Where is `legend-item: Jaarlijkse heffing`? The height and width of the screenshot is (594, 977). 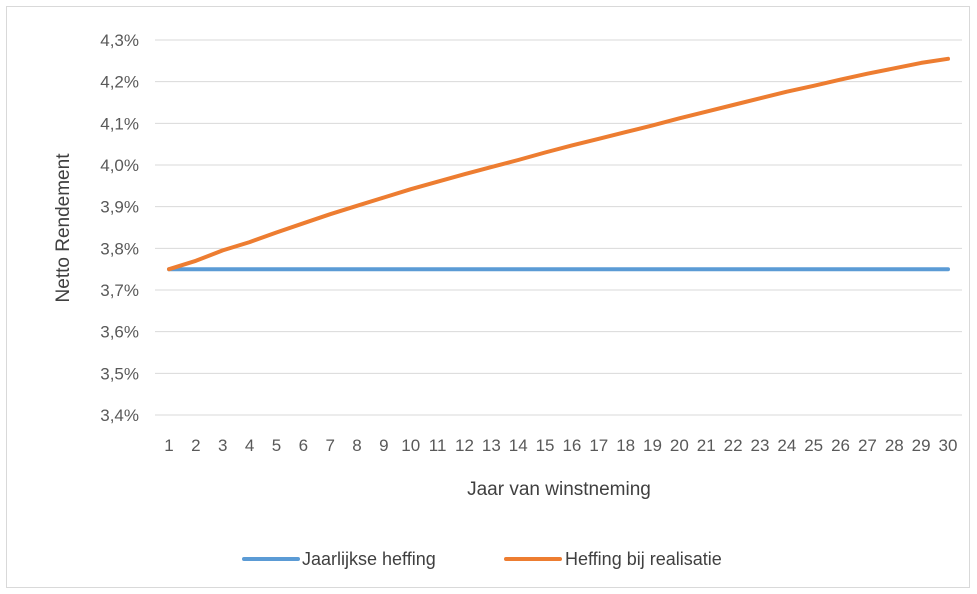
legend-item: Jaarlijkse heffing is located at coordinates (339, 559).